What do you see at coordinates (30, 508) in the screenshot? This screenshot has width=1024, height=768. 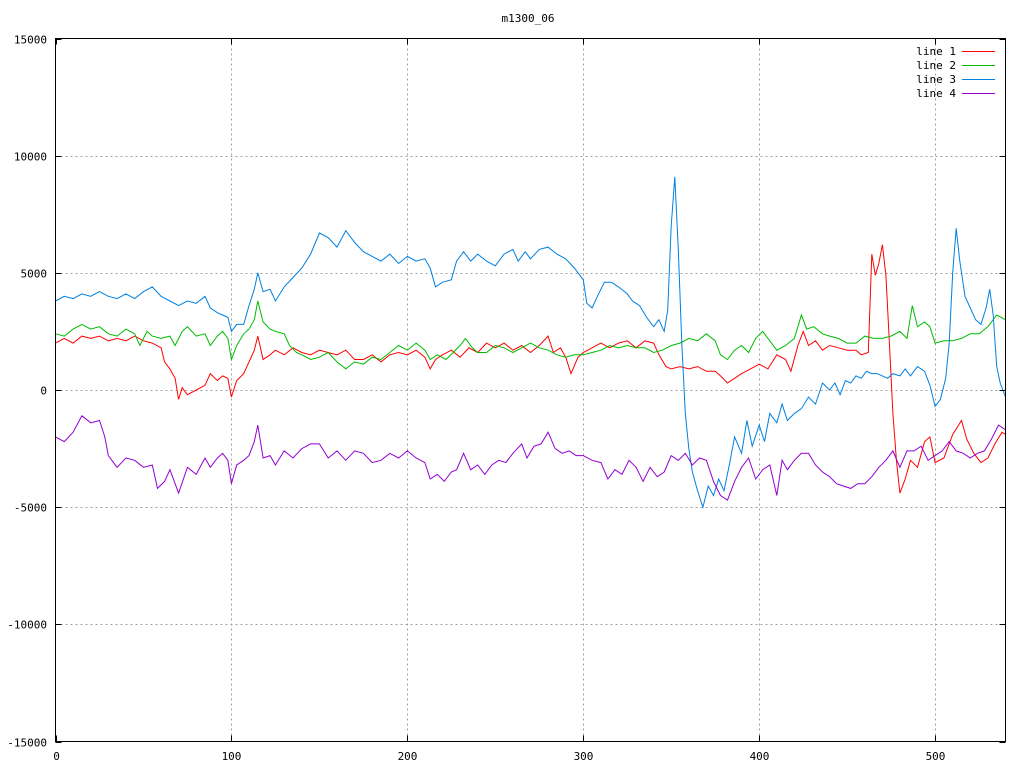 I see `y-tick-label: -5000` at bounding box center [30, 508].